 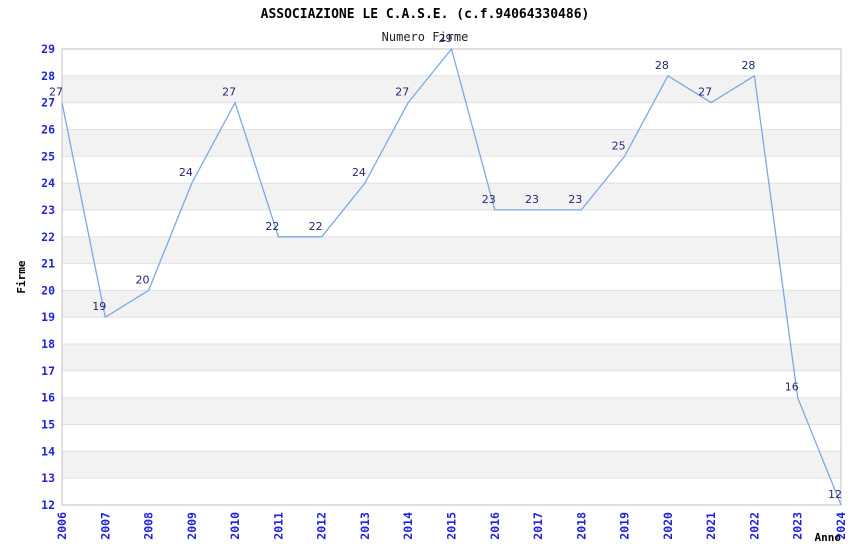 What do you see at coordinates (48, 290) in the screenshot?
I see `y-tick-label: 20` at bounding box center [48, 290].